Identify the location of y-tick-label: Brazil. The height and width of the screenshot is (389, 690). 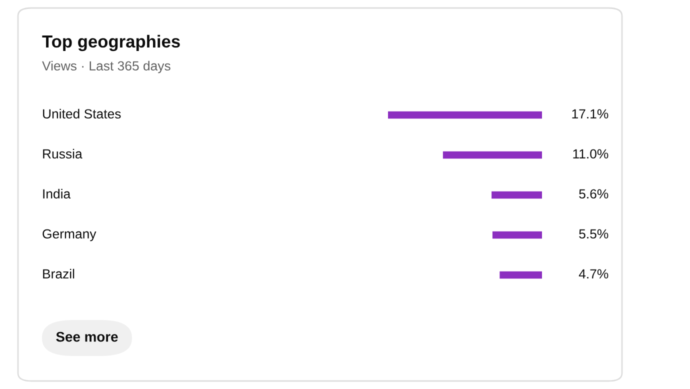
(58, 273).